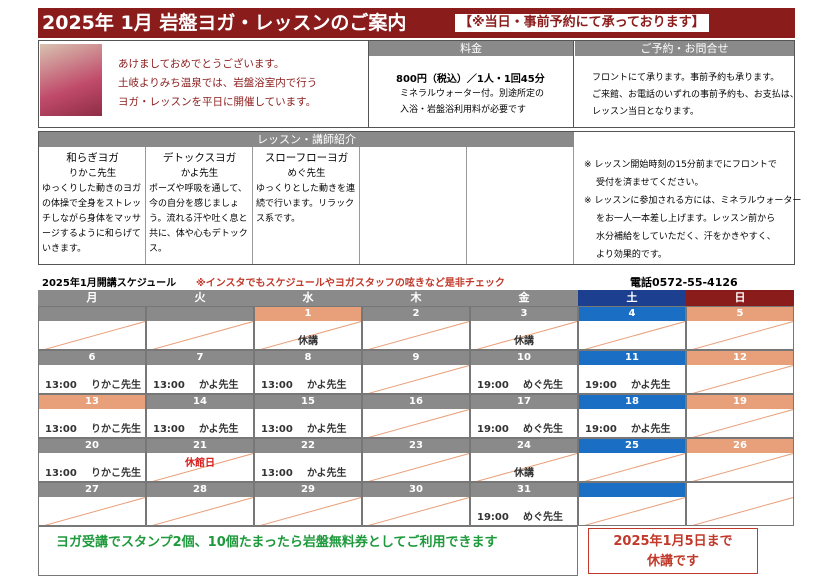  Describe the element at coordinates (740, 358) in the screenshot. I see `date-bar: 12` at that location.